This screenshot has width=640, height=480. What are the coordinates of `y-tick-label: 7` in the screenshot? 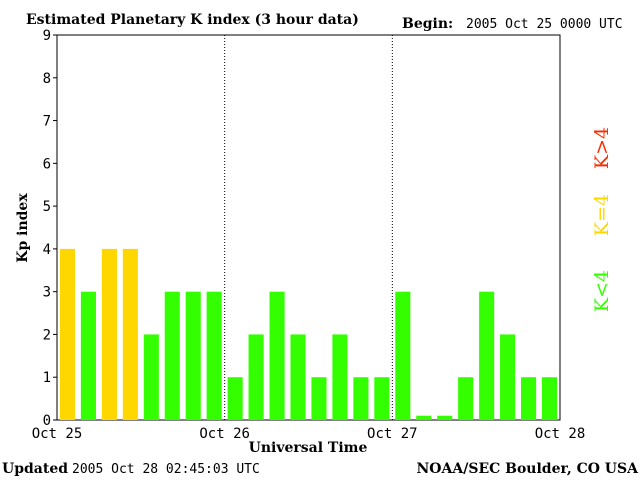 It's located at (47, 122).